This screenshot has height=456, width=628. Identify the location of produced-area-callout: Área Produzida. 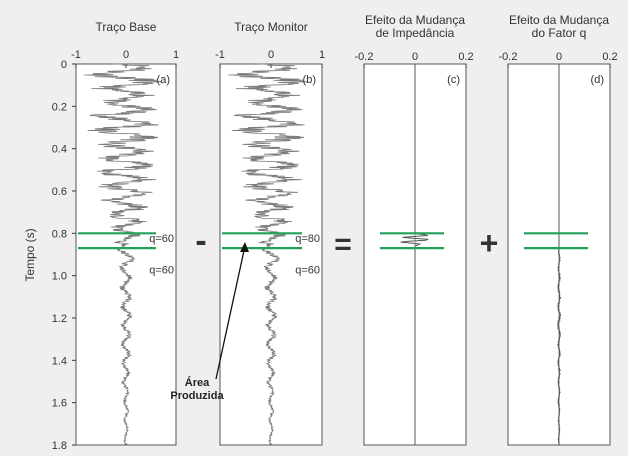
(209, 322).